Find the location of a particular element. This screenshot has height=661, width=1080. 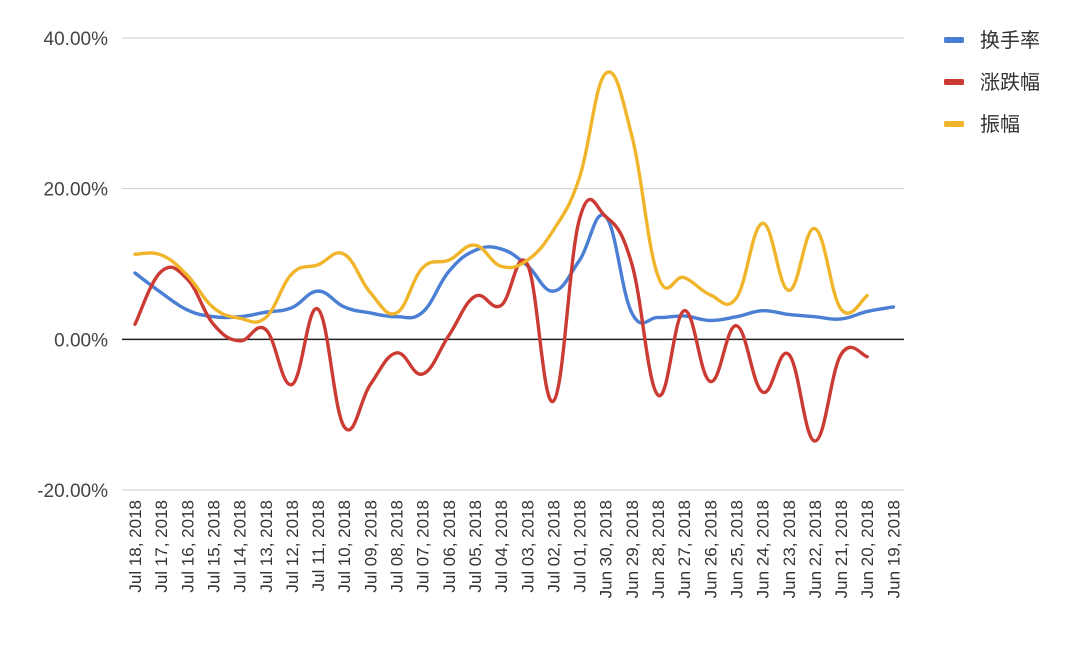

legend-label: 涨跌幅 is located at coordinates (1010, 82).